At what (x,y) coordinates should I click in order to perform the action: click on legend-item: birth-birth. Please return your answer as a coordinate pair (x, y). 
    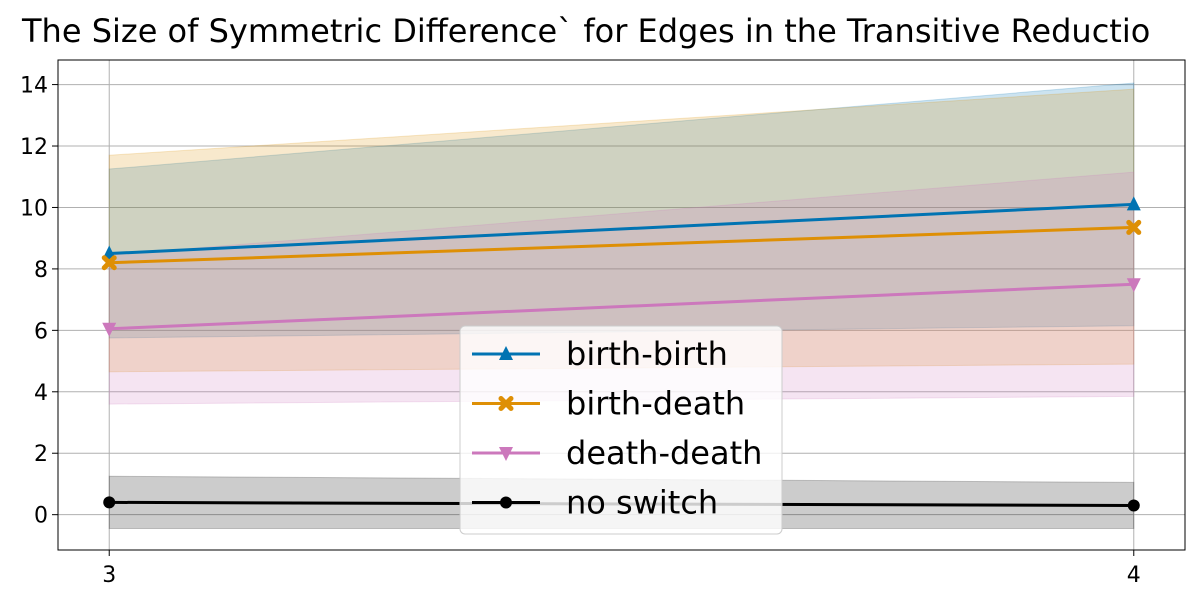
    Looking at the image, I should click on (600, 354).